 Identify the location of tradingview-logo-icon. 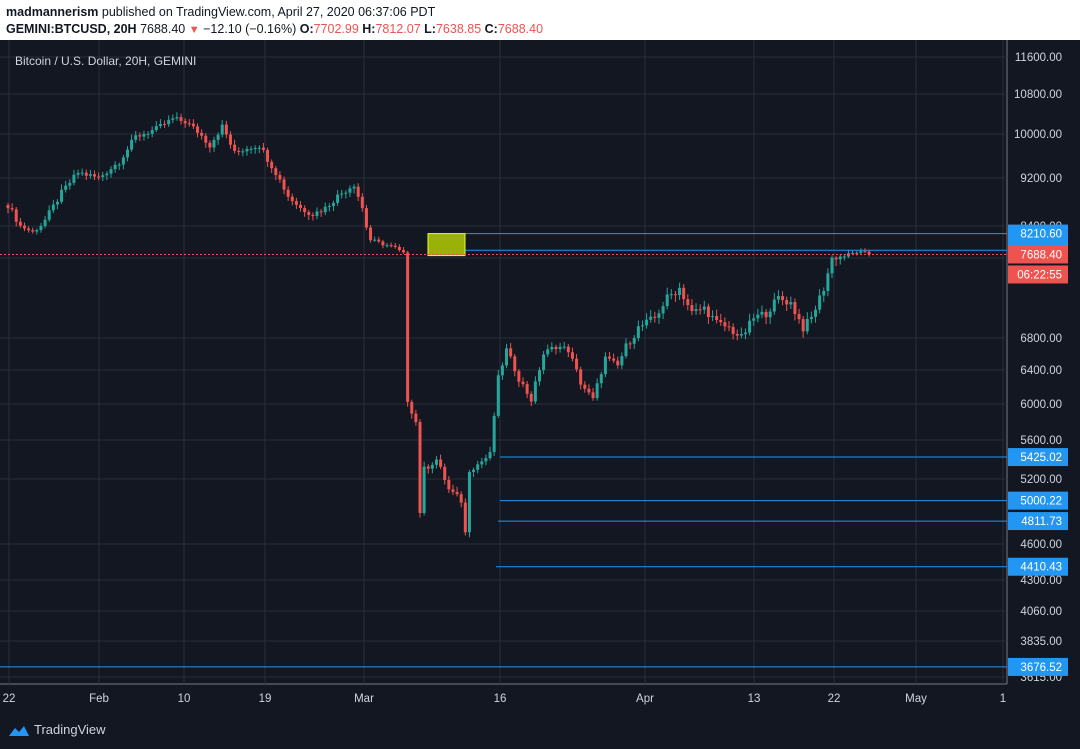
(19, 730).